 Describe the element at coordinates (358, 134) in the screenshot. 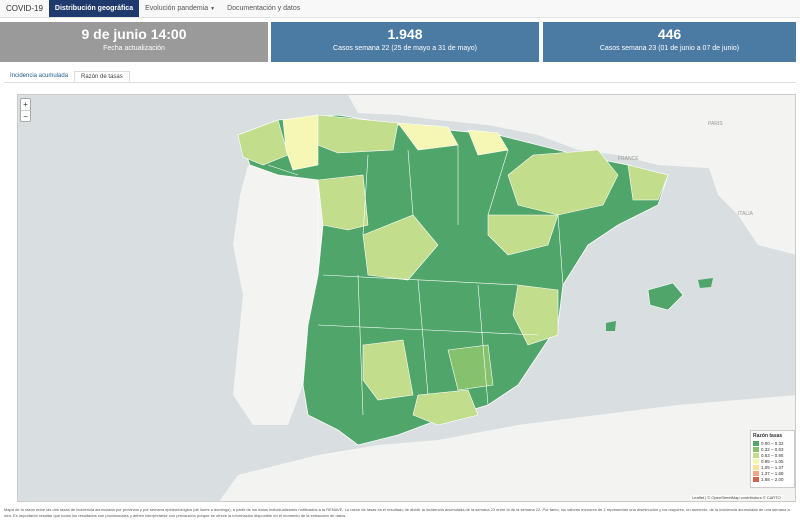

I see `region-cantabria` at that location.